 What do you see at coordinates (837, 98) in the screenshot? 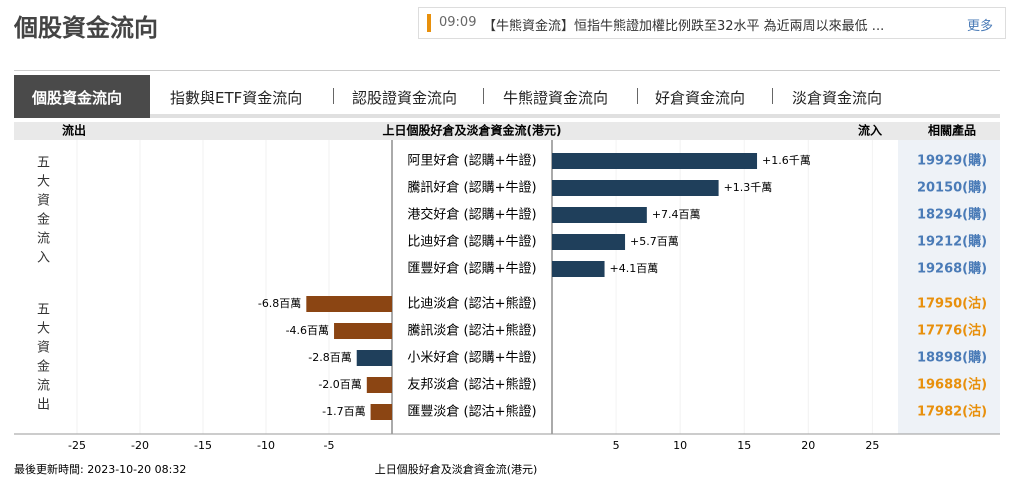
I see `tab: 淡倉資金流向` at bounding box center [837, 98].